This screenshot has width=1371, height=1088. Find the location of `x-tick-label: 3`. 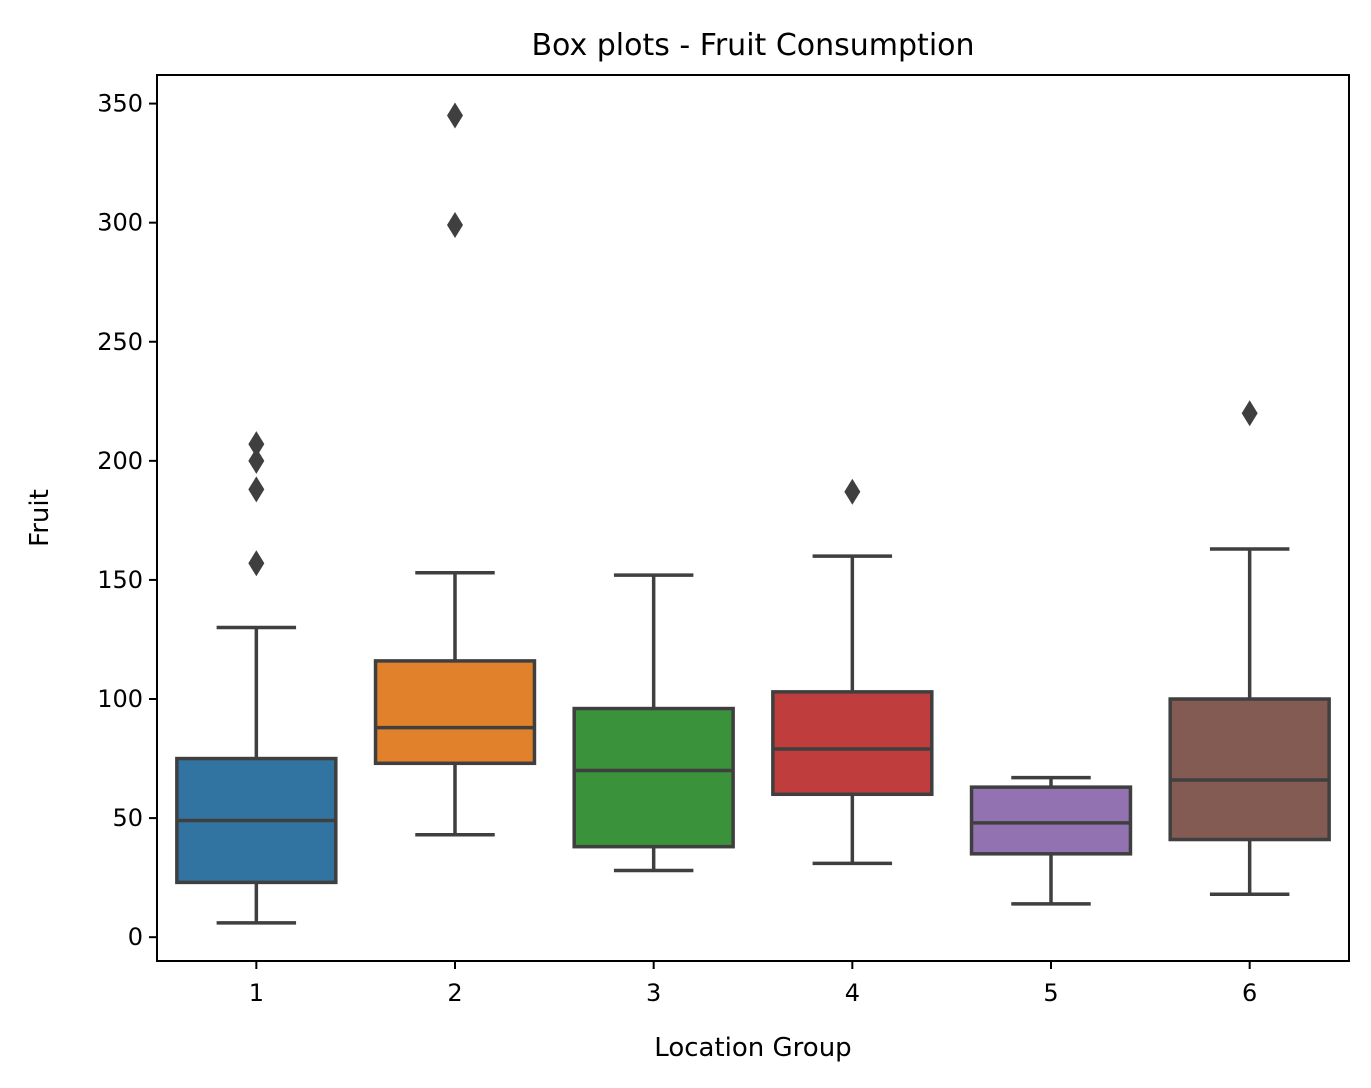

x-tick-label: 3 is located at coordinates (653, 993).